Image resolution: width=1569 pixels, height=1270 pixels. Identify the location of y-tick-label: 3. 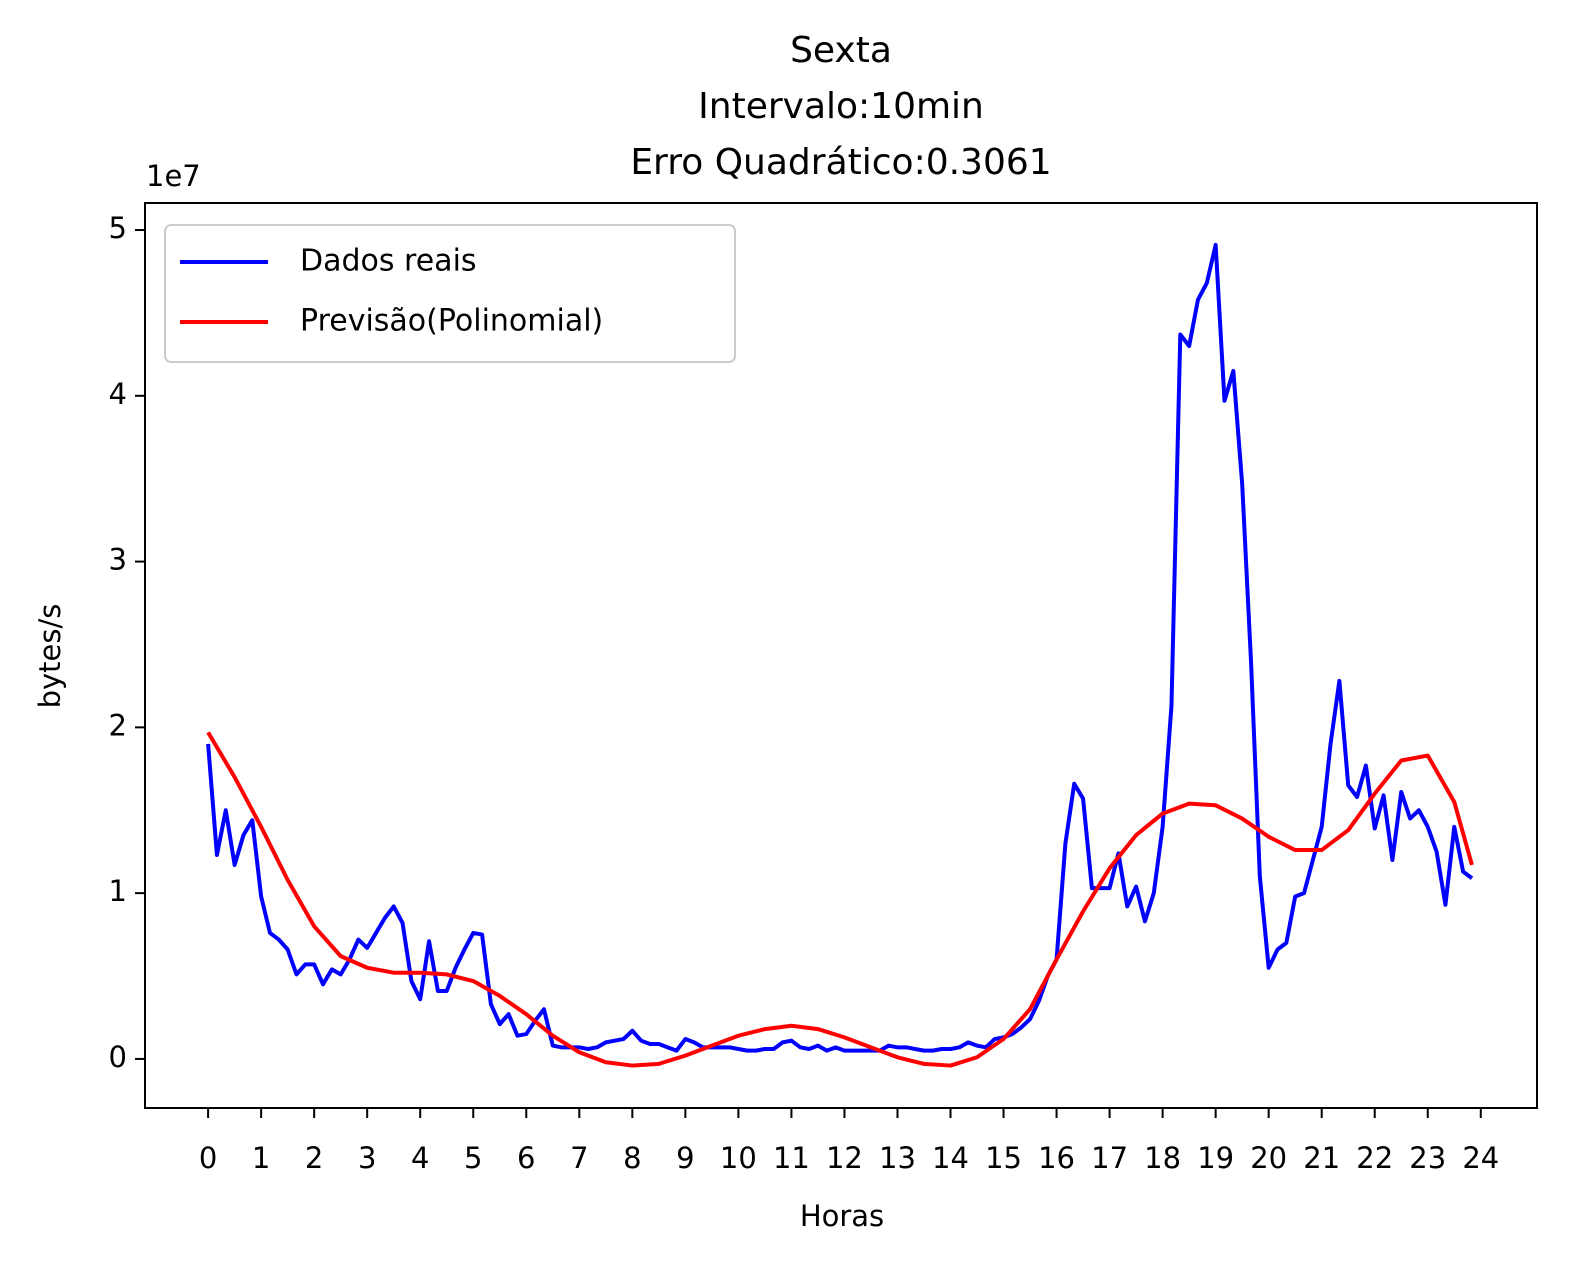
(118, 560).